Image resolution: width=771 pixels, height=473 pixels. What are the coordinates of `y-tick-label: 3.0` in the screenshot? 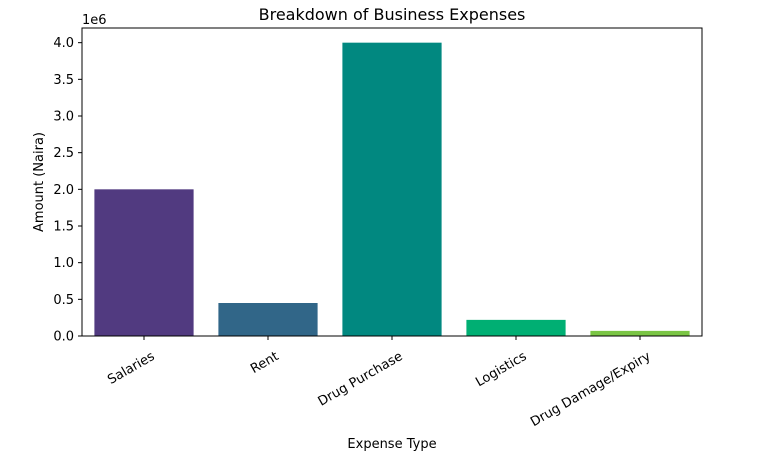 It's located at (63, 117).